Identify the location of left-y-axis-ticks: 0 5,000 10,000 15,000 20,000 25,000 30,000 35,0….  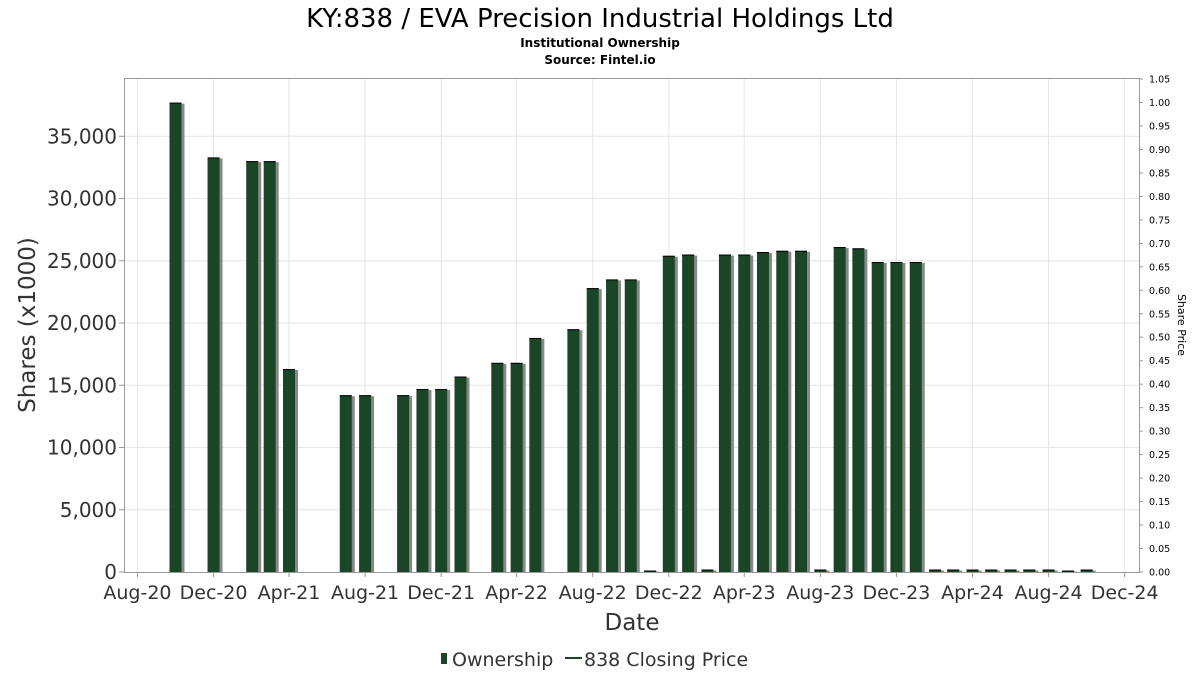
(86, 354).